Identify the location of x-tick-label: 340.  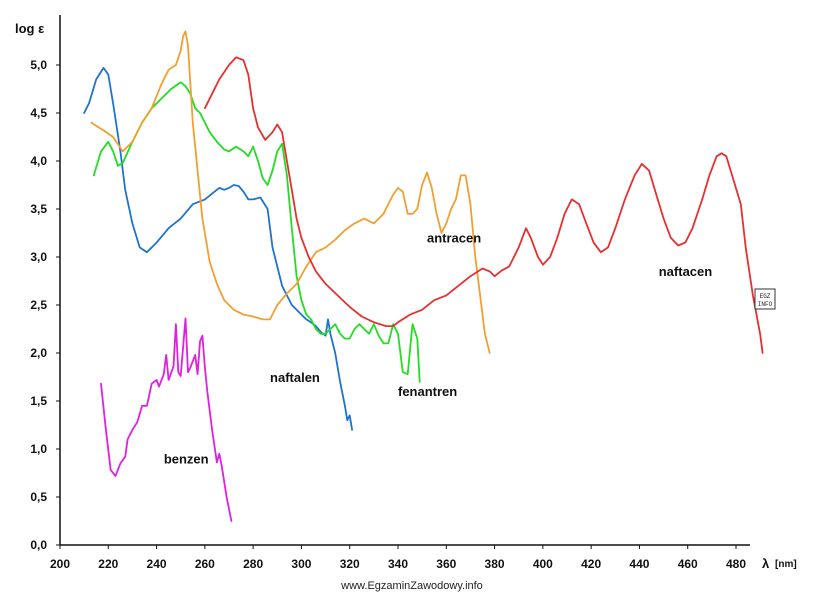
(398, 564).